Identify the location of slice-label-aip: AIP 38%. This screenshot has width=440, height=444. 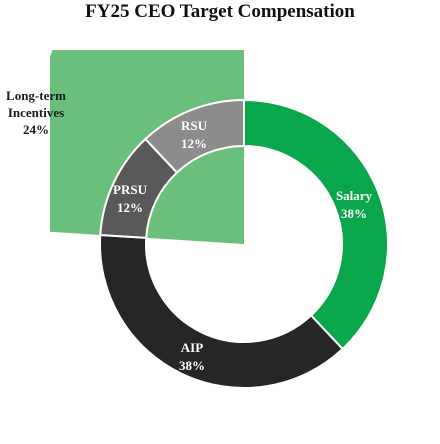
(192, 356).